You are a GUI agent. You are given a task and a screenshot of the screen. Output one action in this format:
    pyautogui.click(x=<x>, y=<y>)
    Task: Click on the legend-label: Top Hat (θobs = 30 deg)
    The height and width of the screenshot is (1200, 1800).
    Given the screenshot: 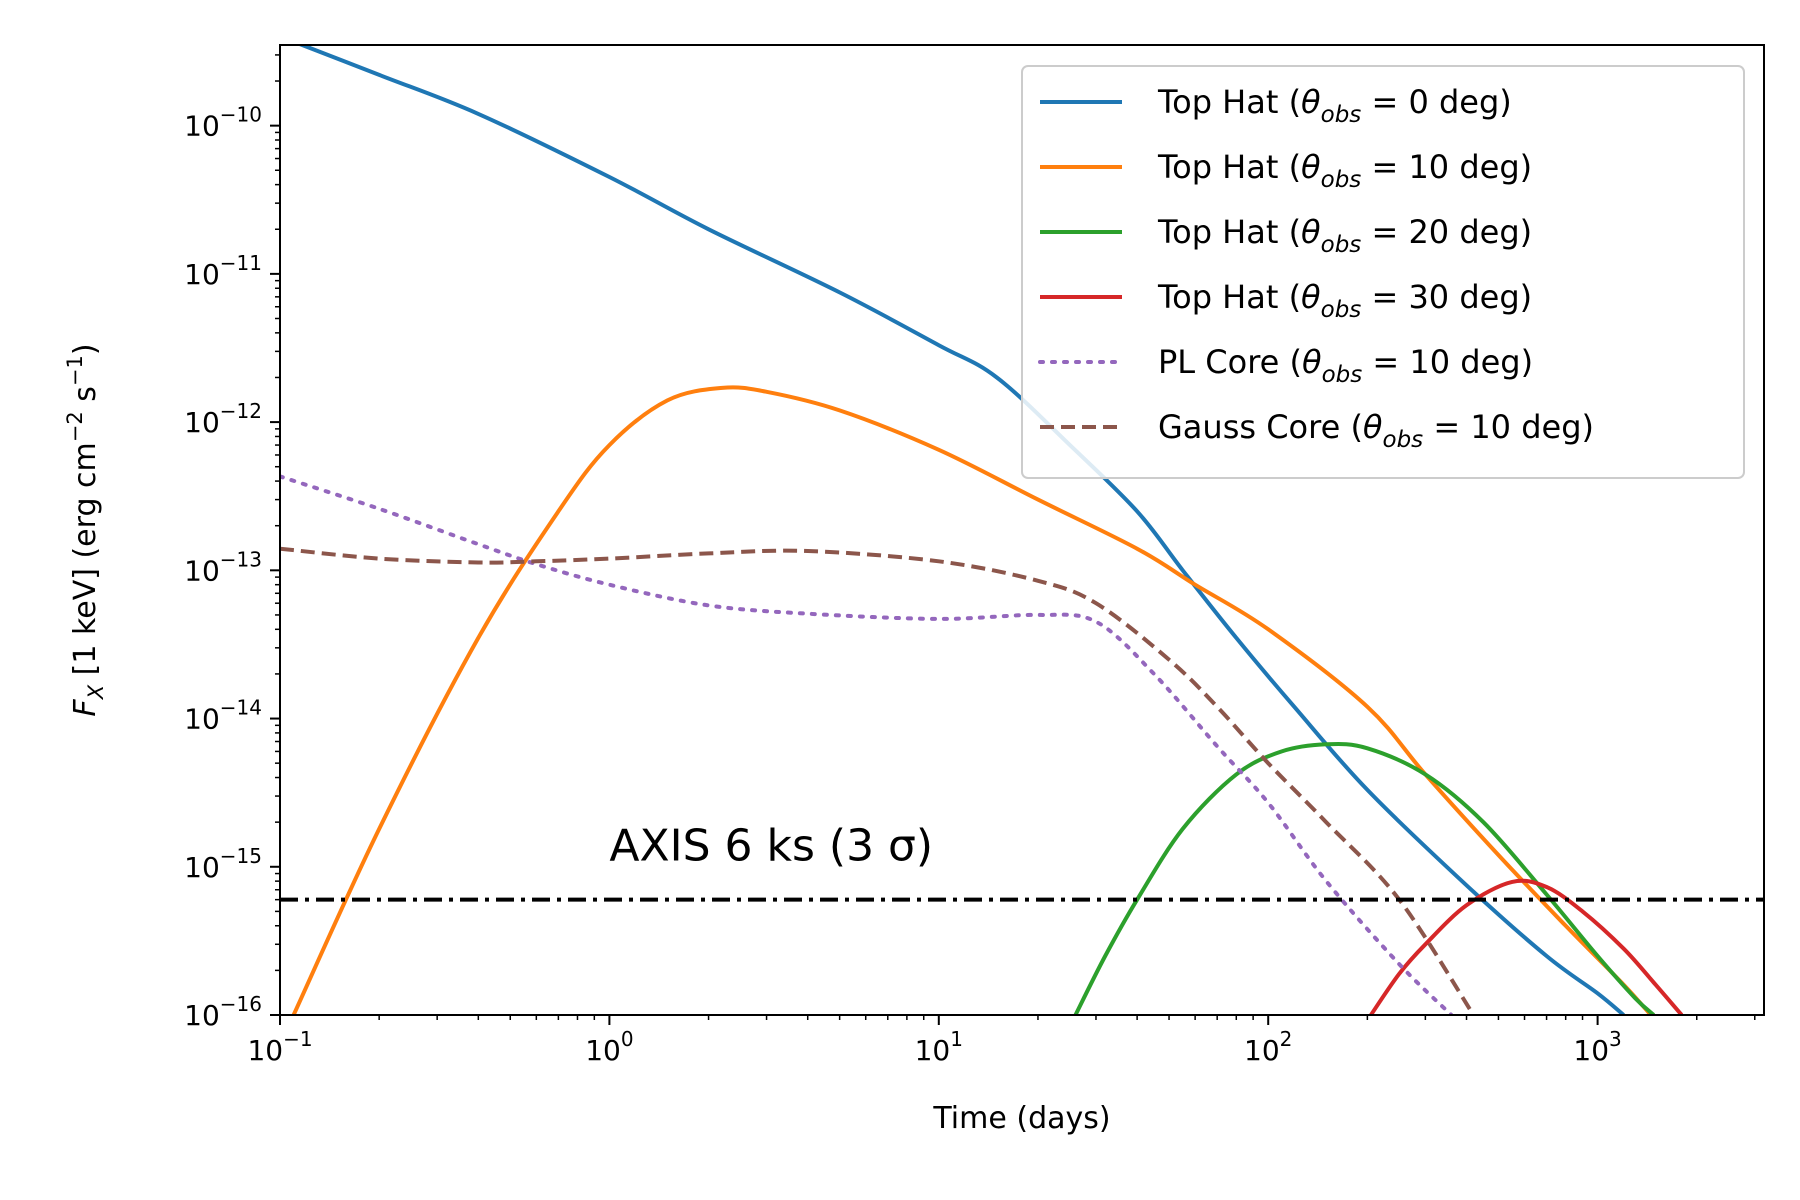 What is the action you would take?
    pyautogui.click(x=1344, y=300)
    